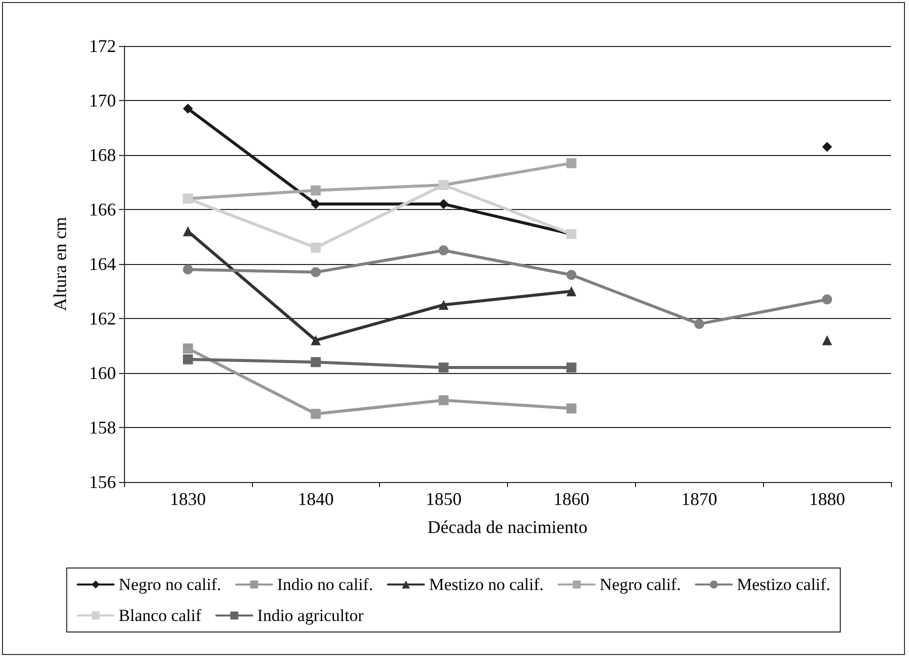 The image size is (909, 659). What do you see at coordinates (783, 584) in the screenshot?
I see `legend-label: Mestizo calif.` at bounding box center [783, 584].